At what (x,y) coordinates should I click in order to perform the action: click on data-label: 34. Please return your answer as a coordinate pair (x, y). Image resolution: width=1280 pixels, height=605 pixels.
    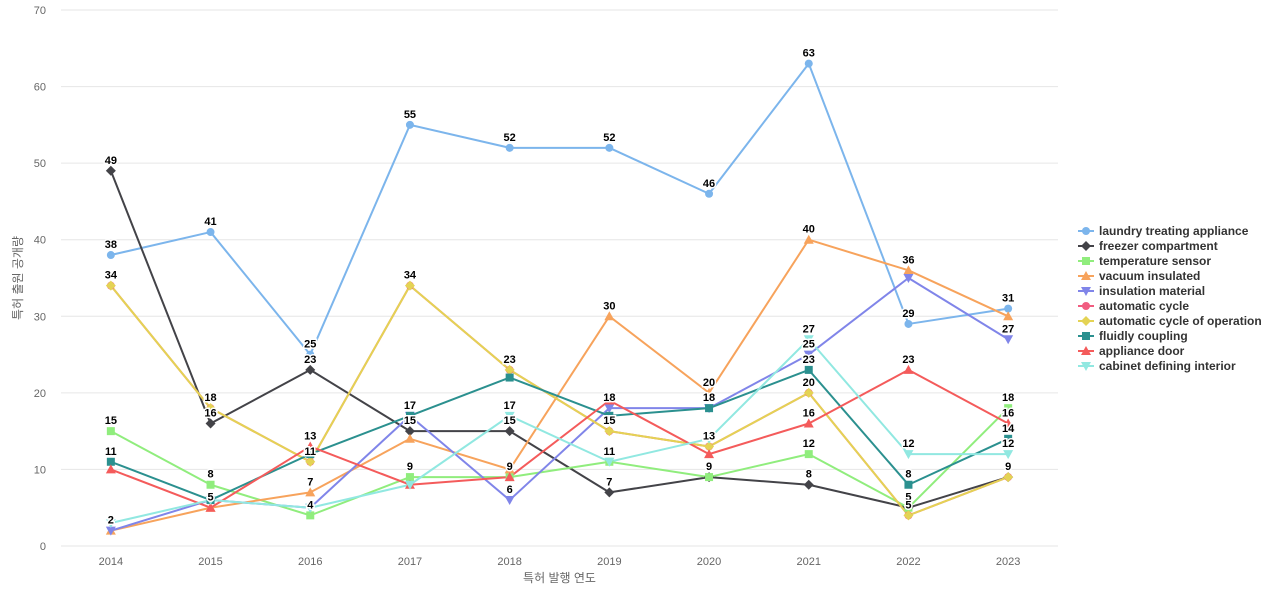
    Looking at the image, I should click on (111, 276).